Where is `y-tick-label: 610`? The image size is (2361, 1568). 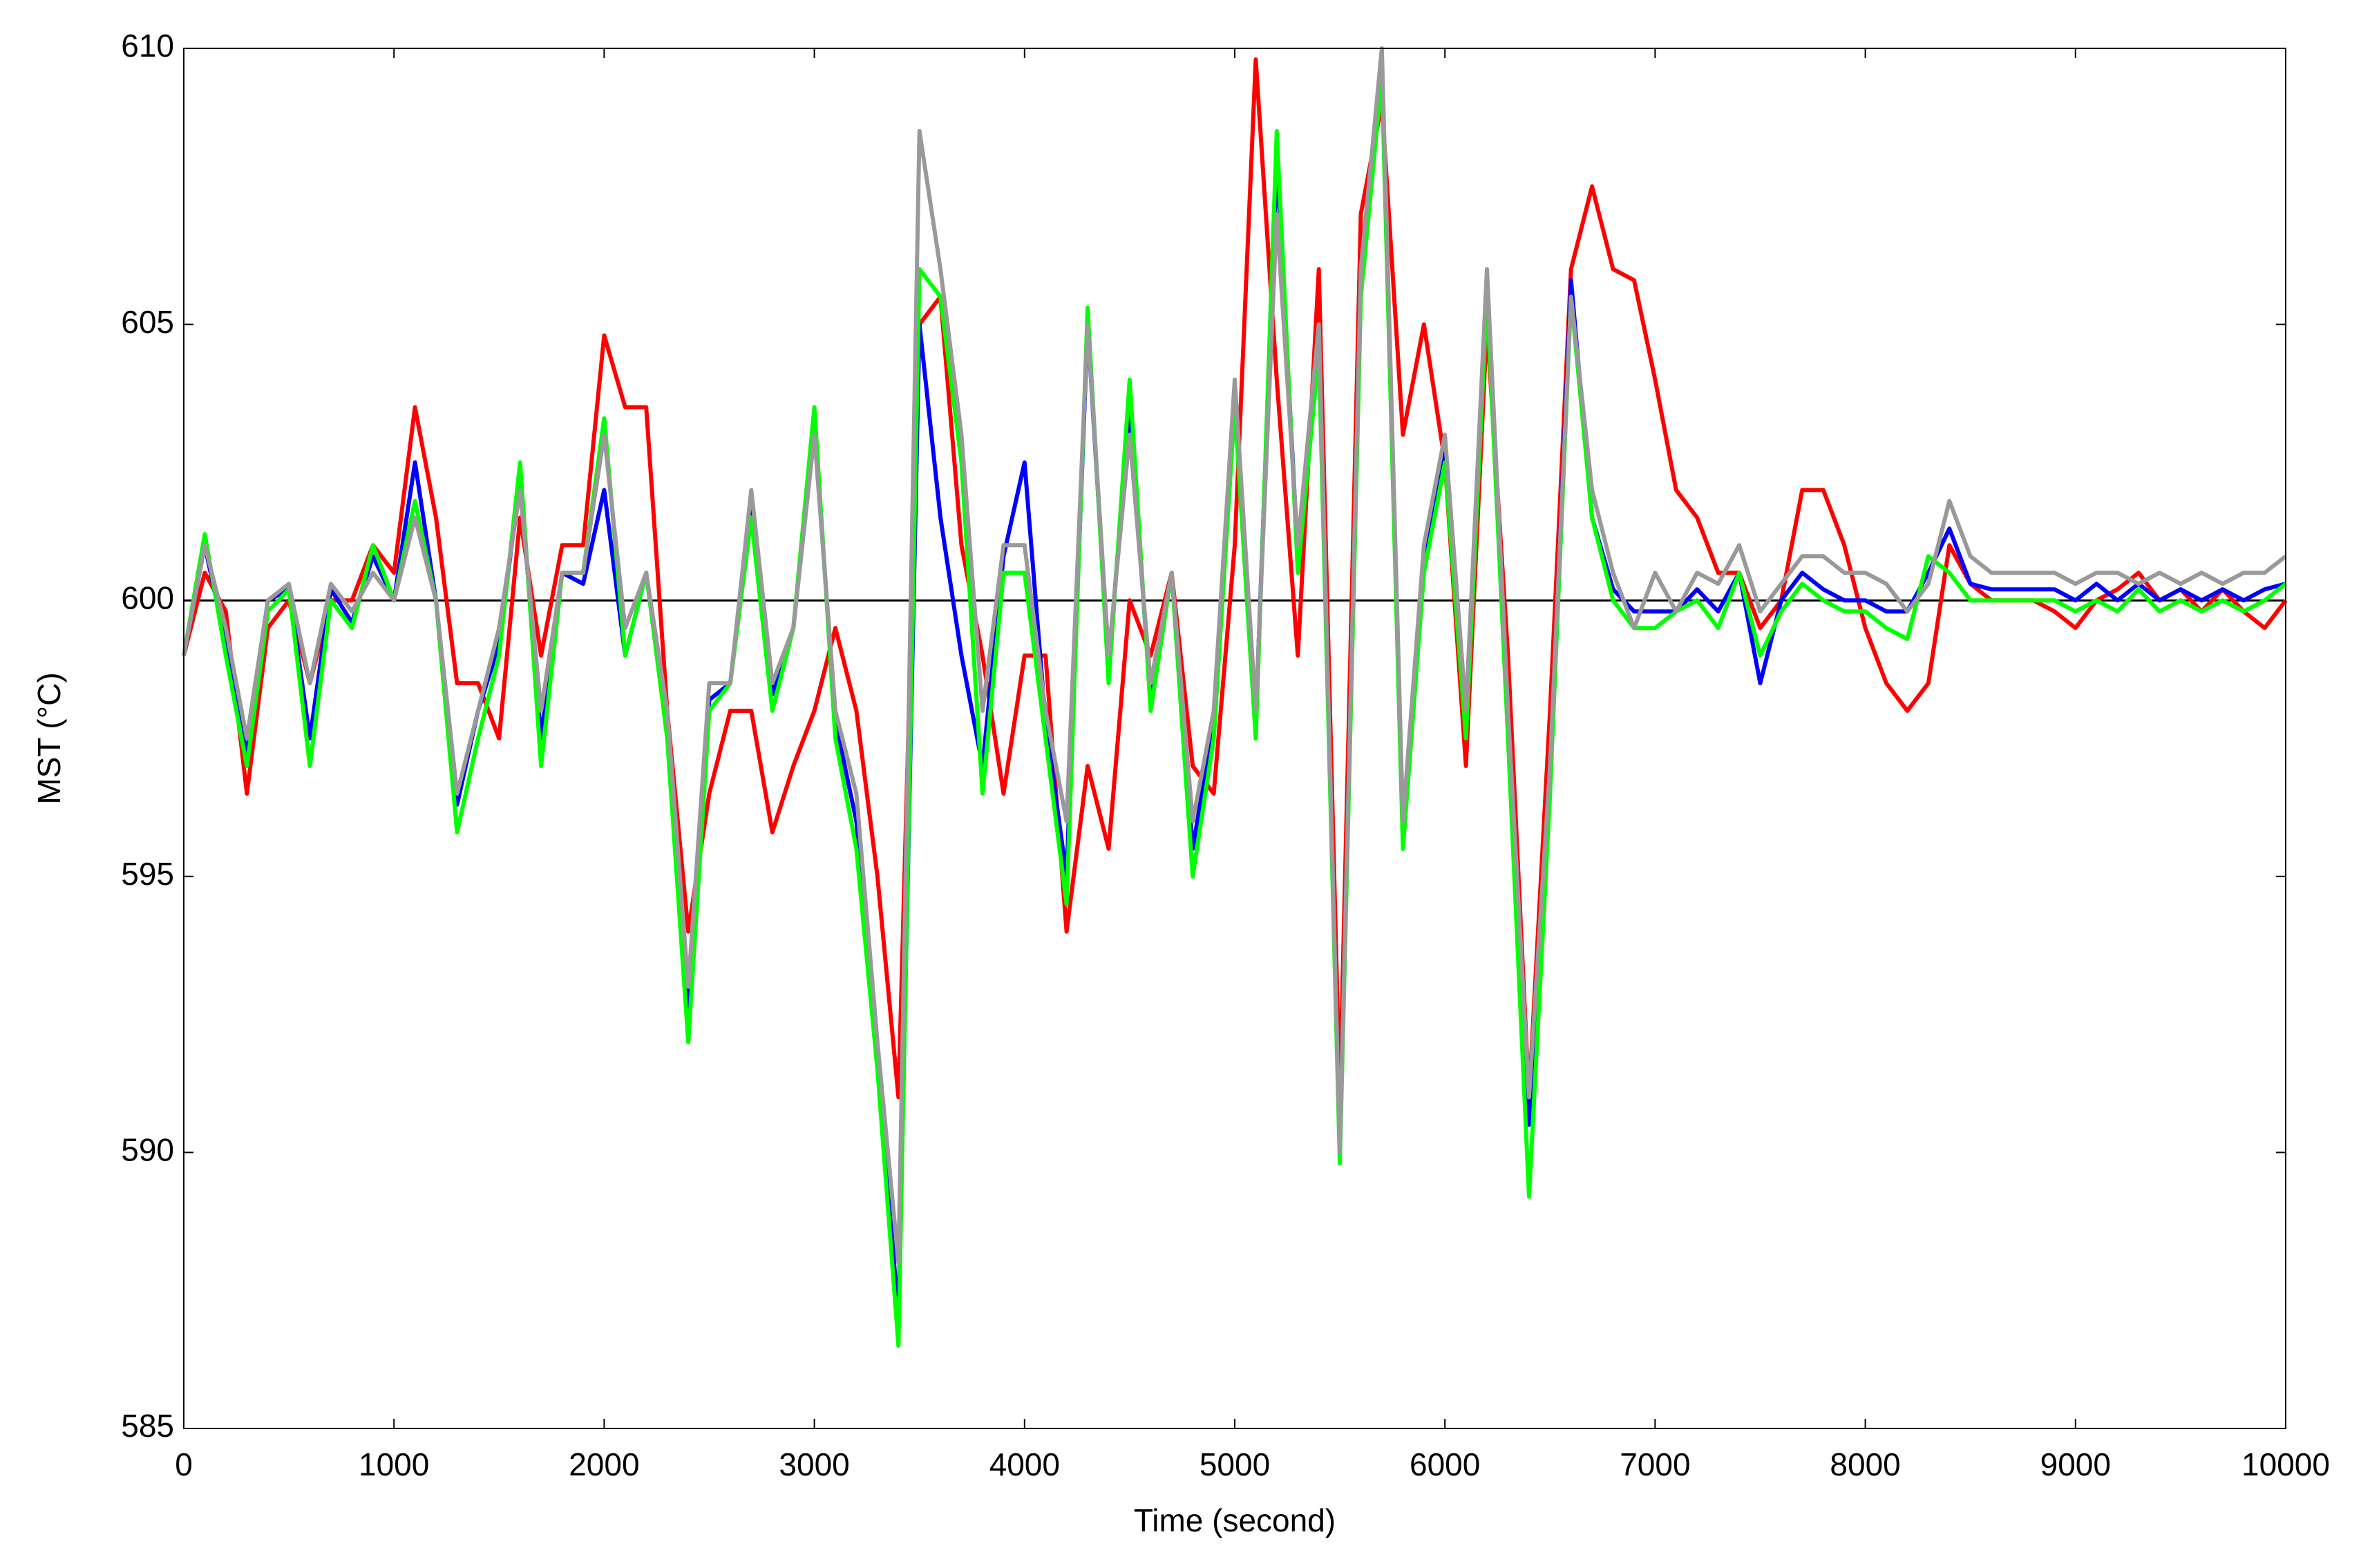
y-tick-label: 610 is located at coordinates (148, 46).